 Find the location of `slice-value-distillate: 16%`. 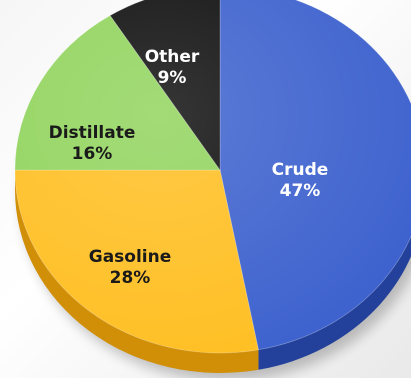

slice-value-distillate: 16% is located at coordinates (92, 154).